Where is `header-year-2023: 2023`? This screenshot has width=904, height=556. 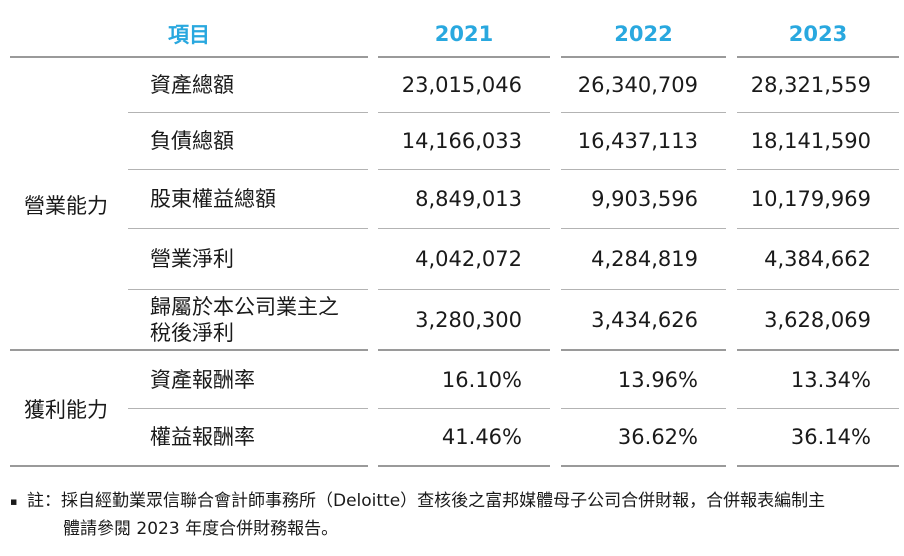 header-year-2023: 2023 is located at coordinates (818, 35).